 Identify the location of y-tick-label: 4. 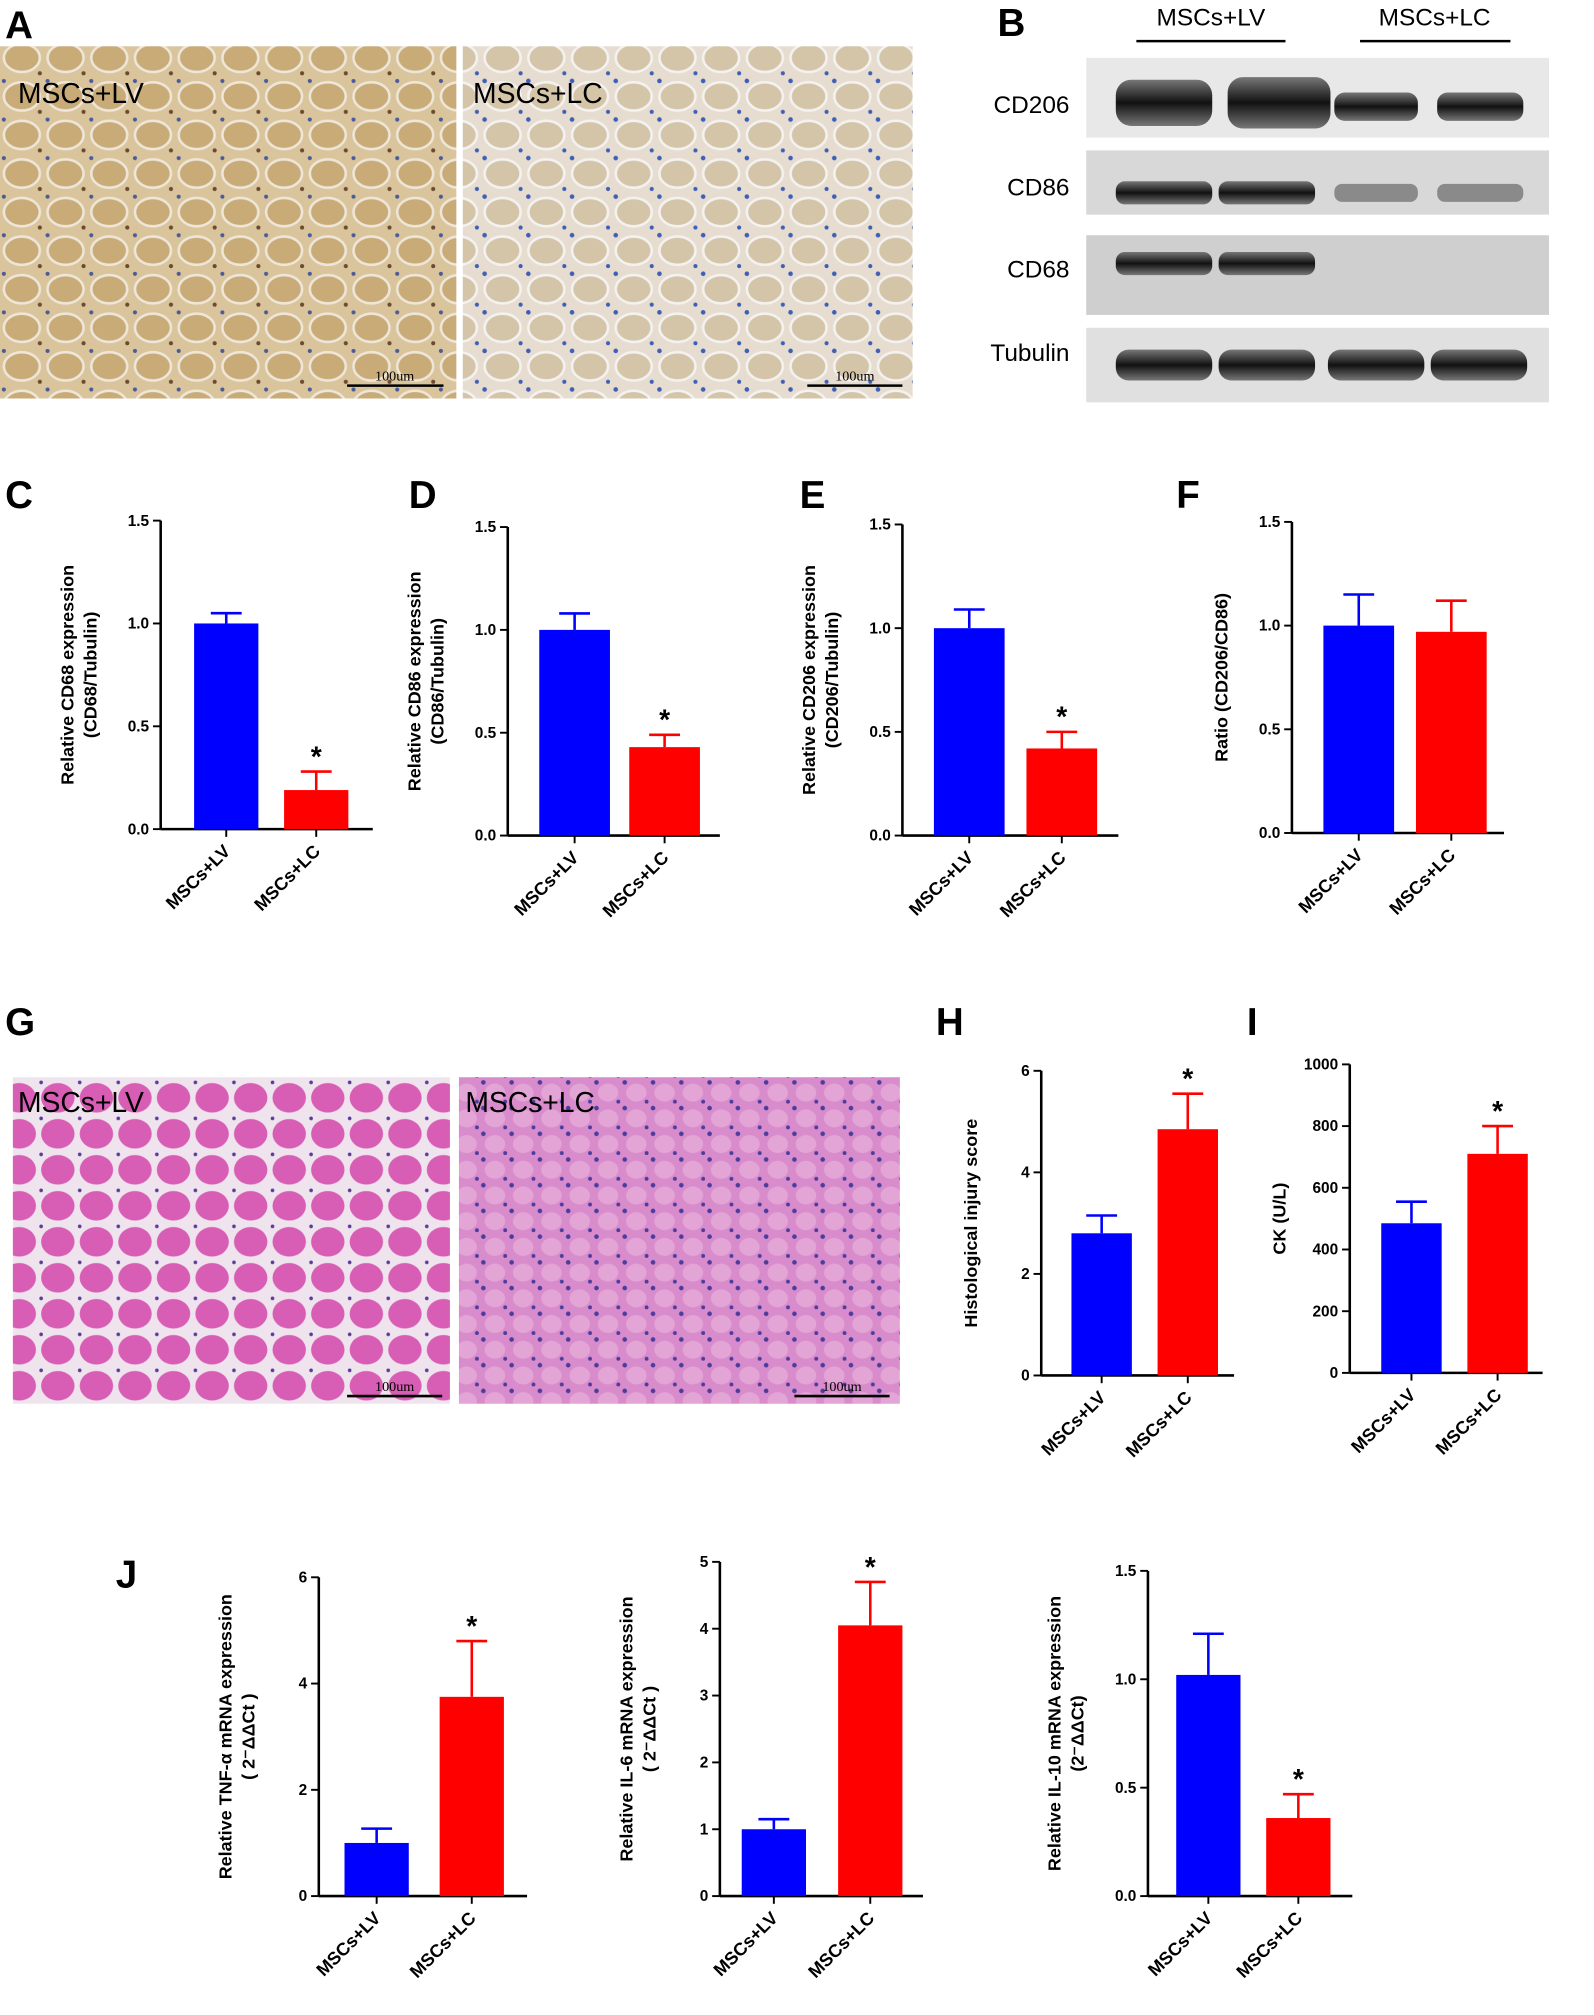
(1025, 1173).